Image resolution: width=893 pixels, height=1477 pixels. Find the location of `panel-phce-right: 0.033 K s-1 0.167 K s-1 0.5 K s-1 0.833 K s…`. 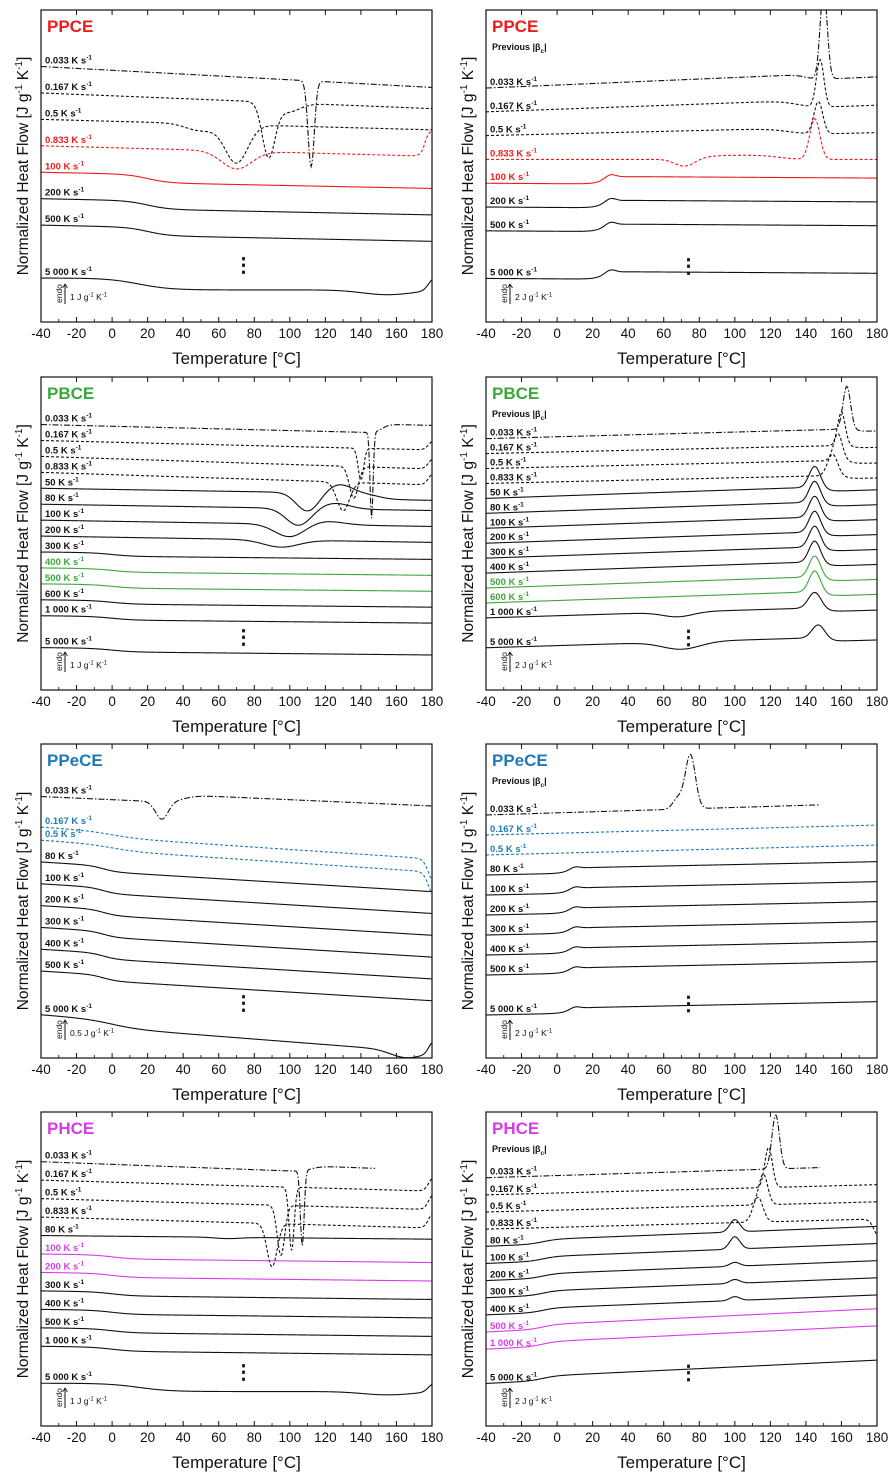

panel-phce-right: 0.033 K s-1 0.167 K s-1 0.5 K s-1 0.833 K s… is located at coordinates (673, 1291).